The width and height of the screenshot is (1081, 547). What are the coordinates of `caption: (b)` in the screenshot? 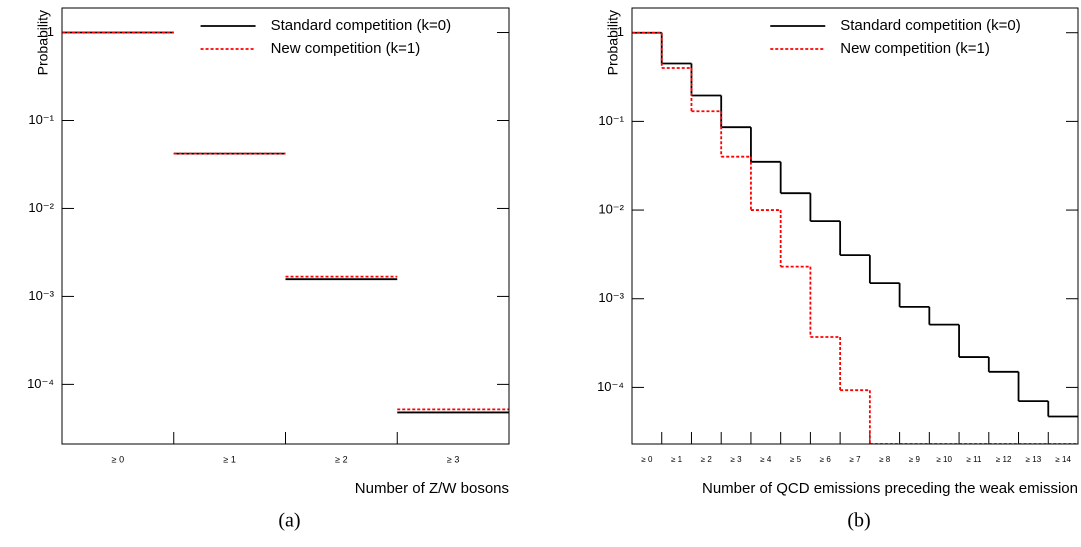 It's located at (858, 521).